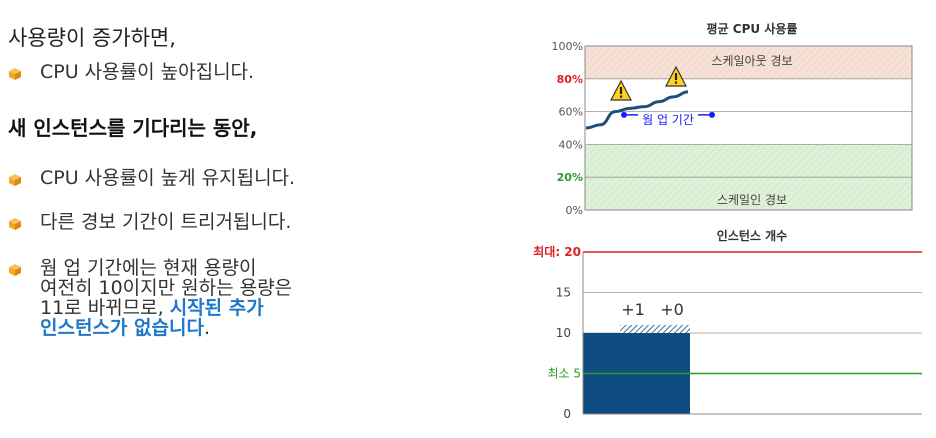  What do you see at coordinates (168, 178) in the screenshot?
I see `bullet-text-2: CPU 사용률이 높게 유지됩니다.` at bounding box center [168, 178].